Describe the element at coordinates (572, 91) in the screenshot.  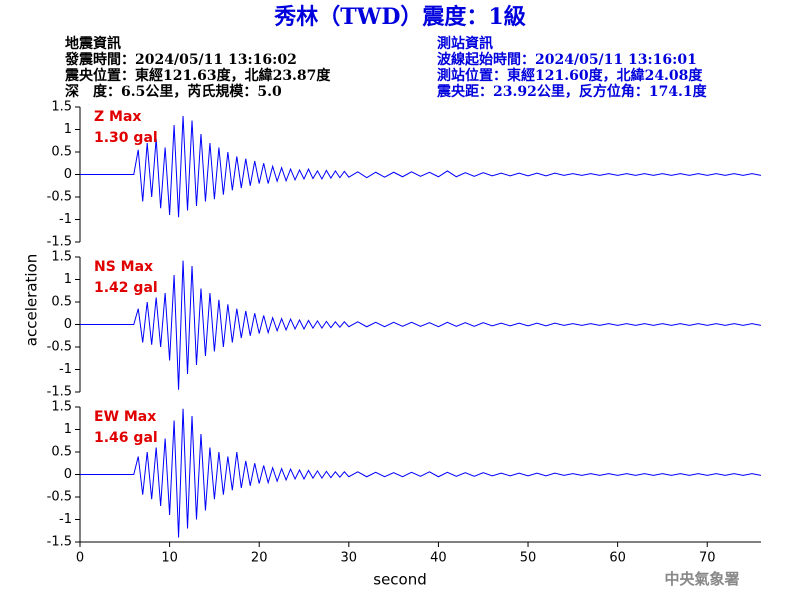
I see `station-info: 震央距：23.92公里，反方位角：174.1度` at that location.